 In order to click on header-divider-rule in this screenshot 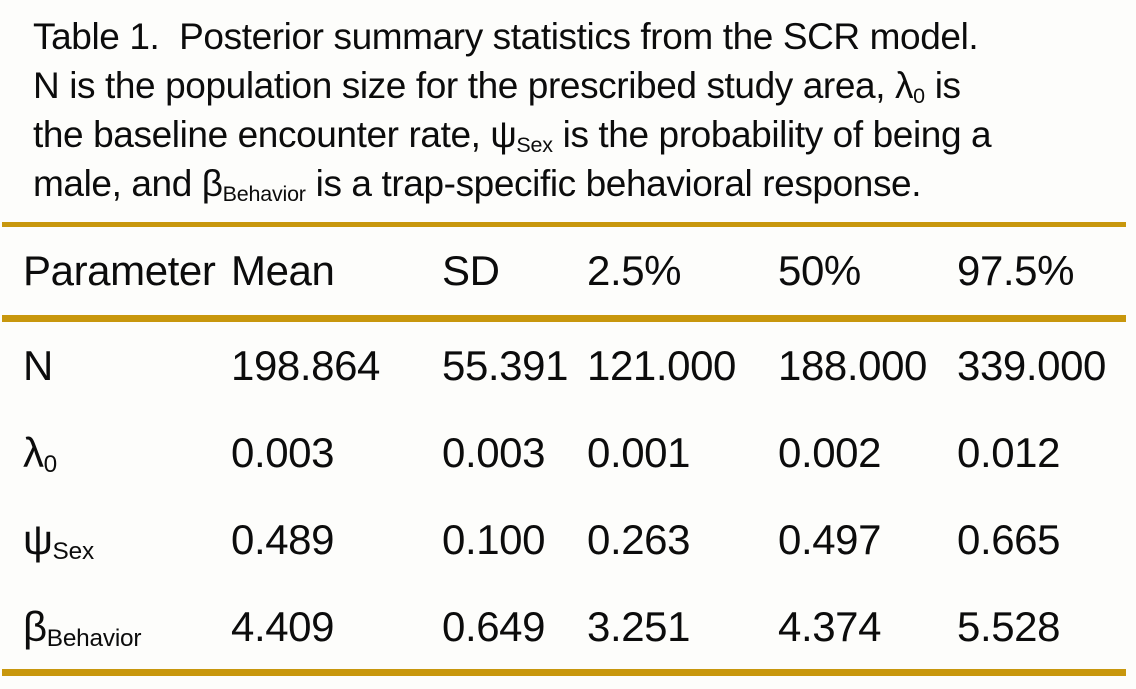, I will do `click(564, 318)`.